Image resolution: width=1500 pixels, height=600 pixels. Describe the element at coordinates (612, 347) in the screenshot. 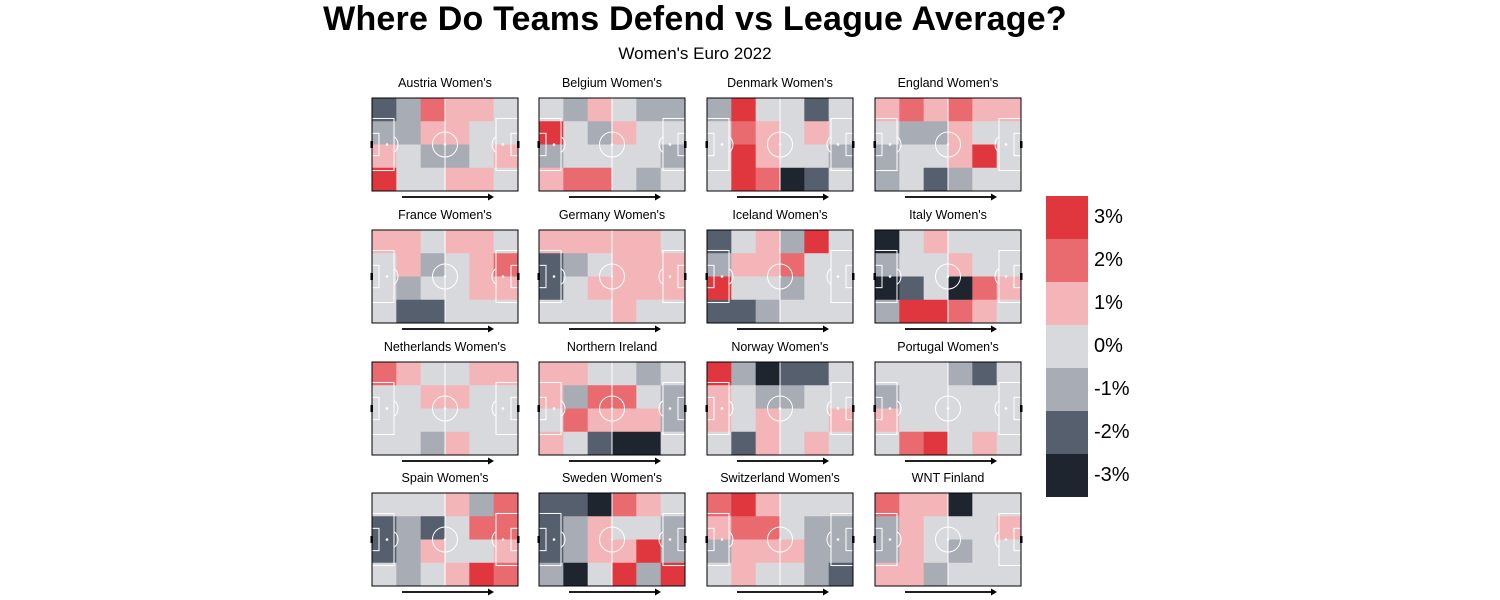

I see `panel-title: Northern Ireland` at that location.